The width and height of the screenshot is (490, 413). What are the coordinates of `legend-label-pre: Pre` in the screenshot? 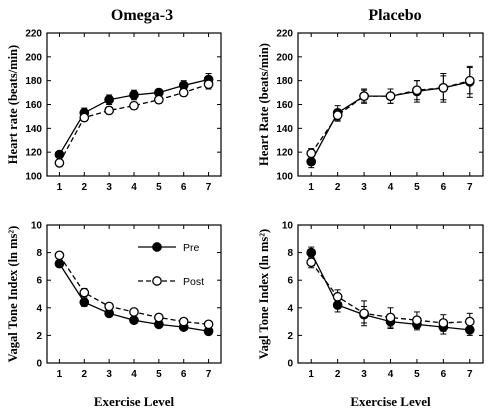 It's located at (191, 248).